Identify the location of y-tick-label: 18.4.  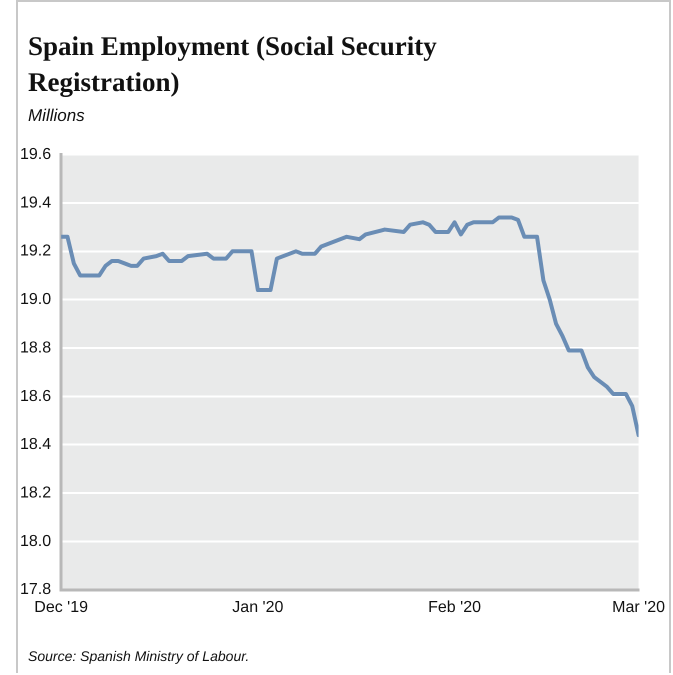
(36, 445).